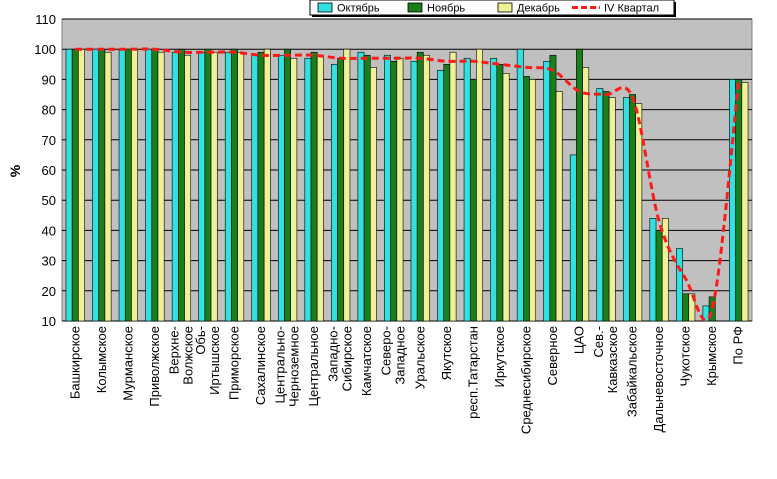  I want to click on x-tick-label-line: Камчатское, so click(366, 361).